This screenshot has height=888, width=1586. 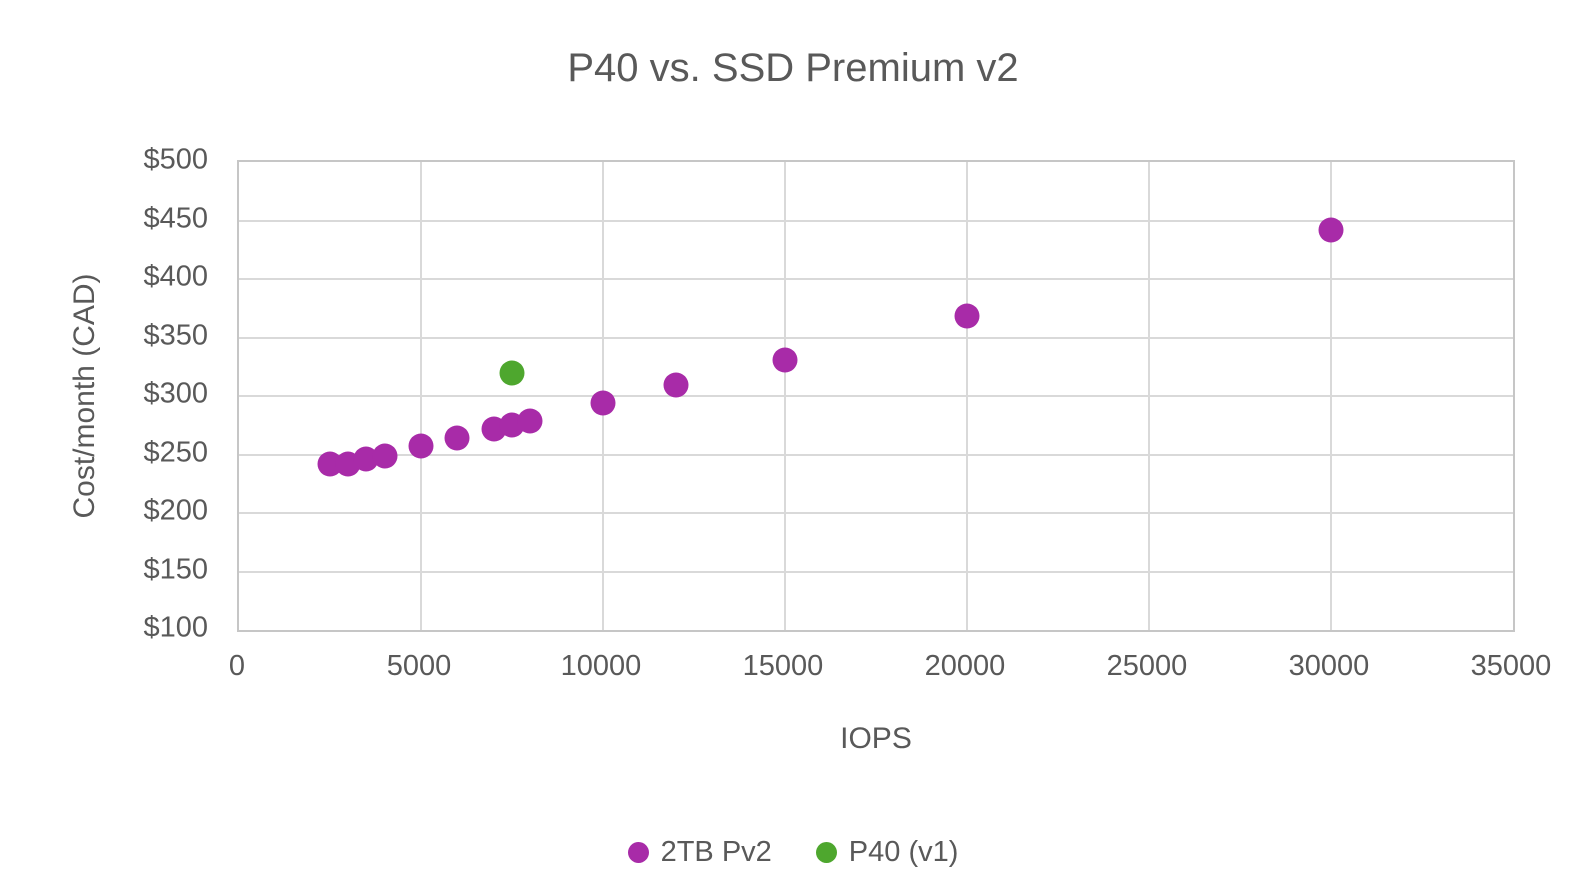 I want to click on y-tick-label: $100, so click(x=175, y=627).